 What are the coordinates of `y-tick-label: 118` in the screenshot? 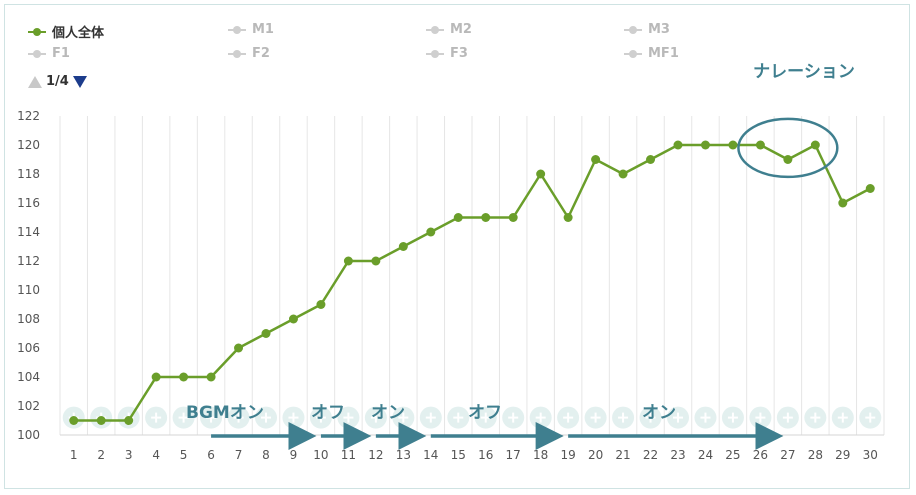 It's located at (28, 174).